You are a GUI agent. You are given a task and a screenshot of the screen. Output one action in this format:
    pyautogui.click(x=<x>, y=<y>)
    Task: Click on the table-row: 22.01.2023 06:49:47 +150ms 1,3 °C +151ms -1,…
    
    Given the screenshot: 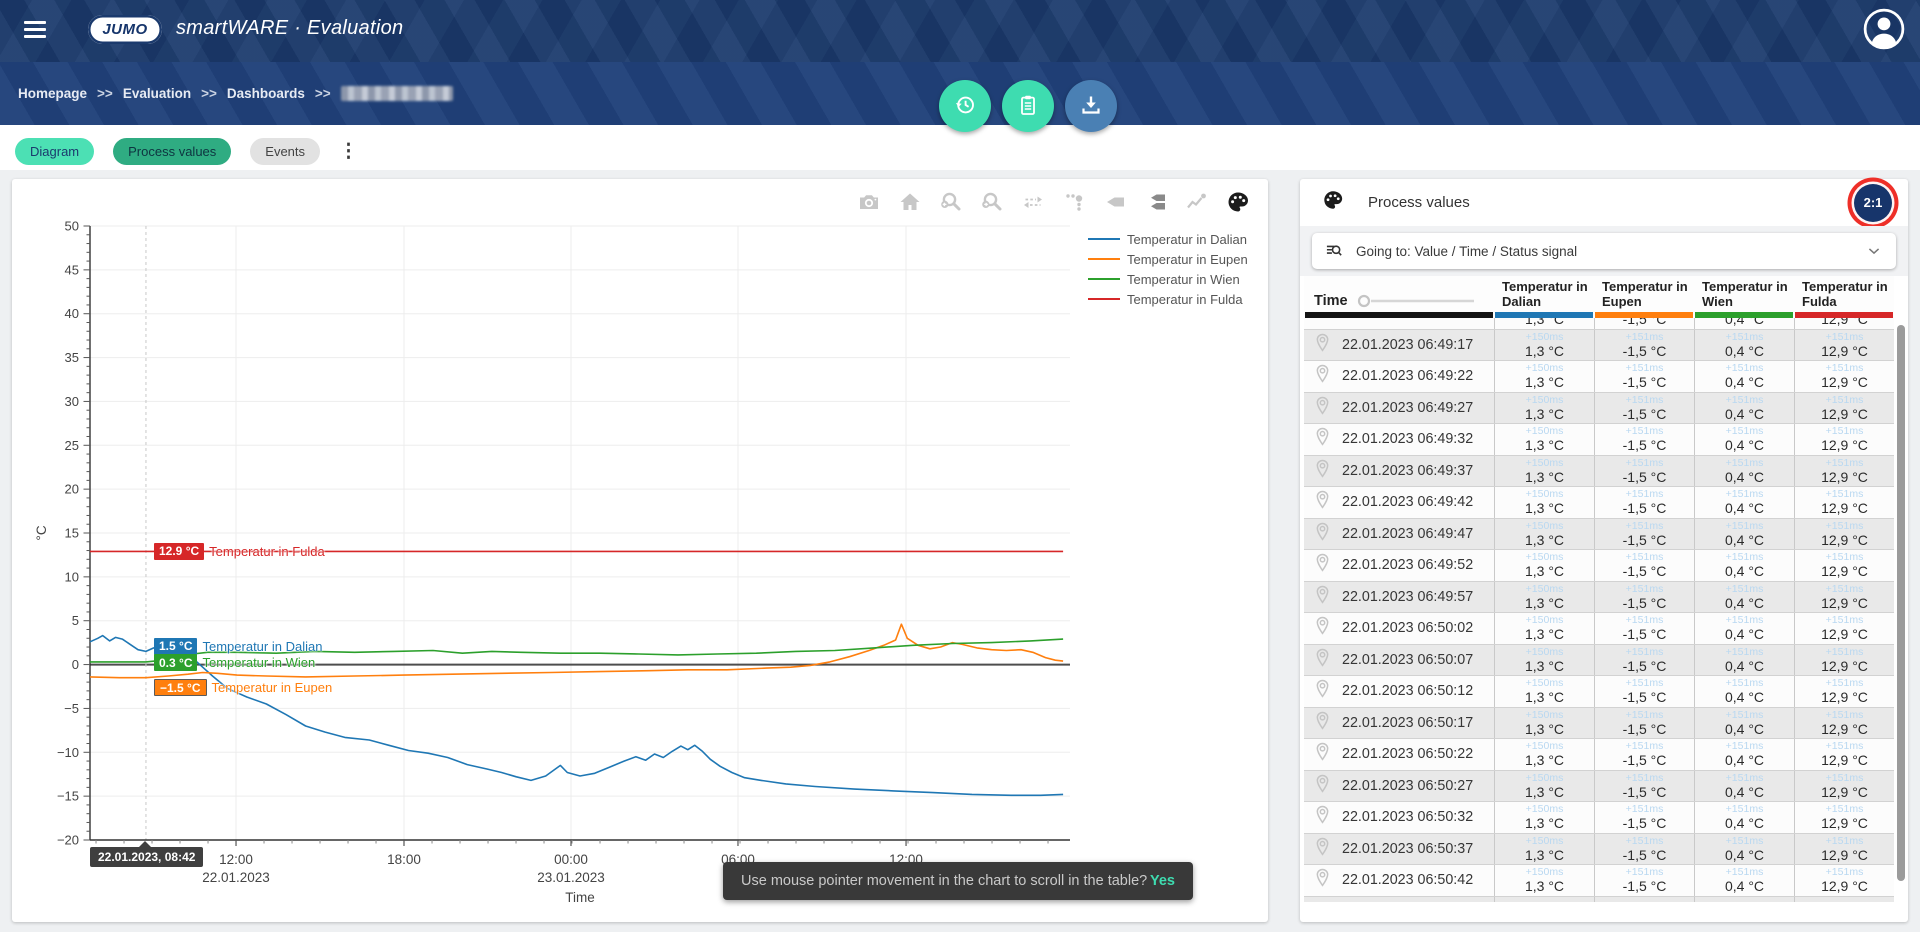 What is the action you would take?
    pyautogui.click(x=1599, y=534)
    